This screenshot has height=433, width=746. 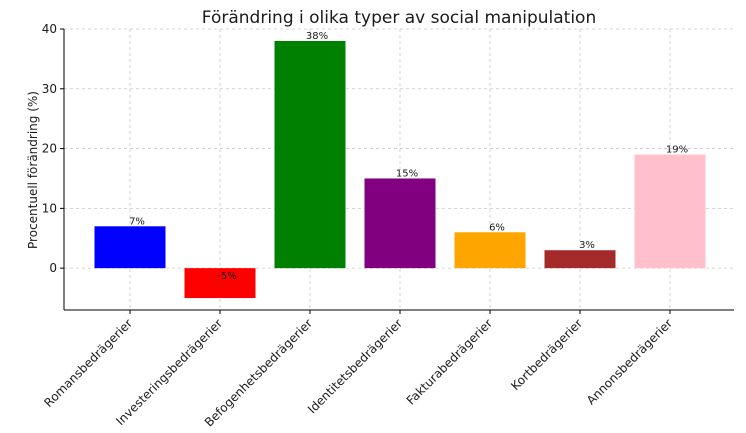 What do you see at coordinates (169, 372) in the screenshot?
I see `x-tick-label: Investeringsbedrägerier` at bounding box center [169, 372].